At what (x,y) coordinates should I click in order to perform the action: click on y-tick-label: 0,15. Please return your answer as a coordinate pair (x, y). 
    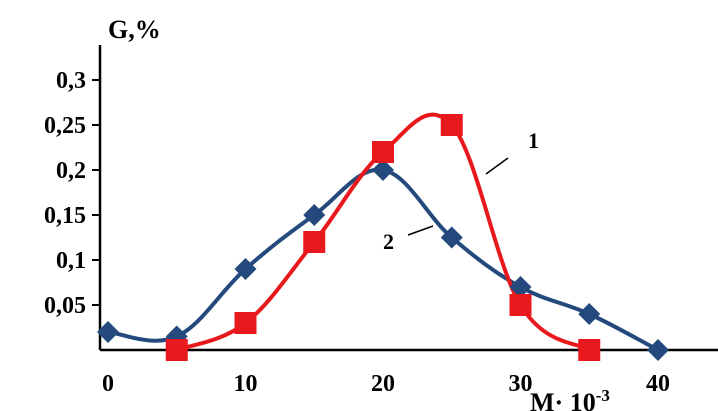
    Looking at the image, I should click on (65, 216).